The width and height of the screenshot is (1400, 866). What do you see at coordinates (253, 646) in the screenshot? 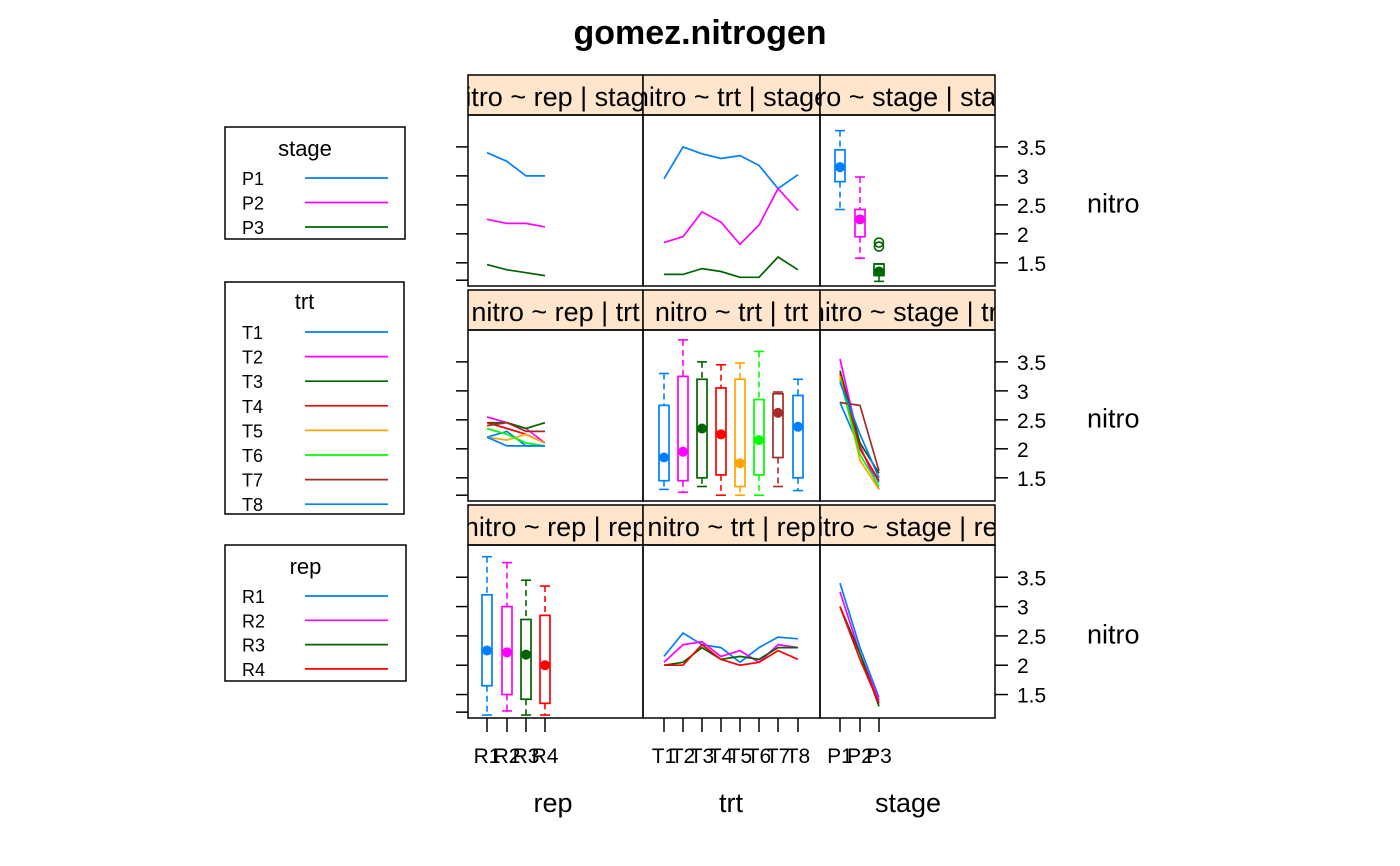
I see `legend-label: R3` at bounding box center [253, 646].